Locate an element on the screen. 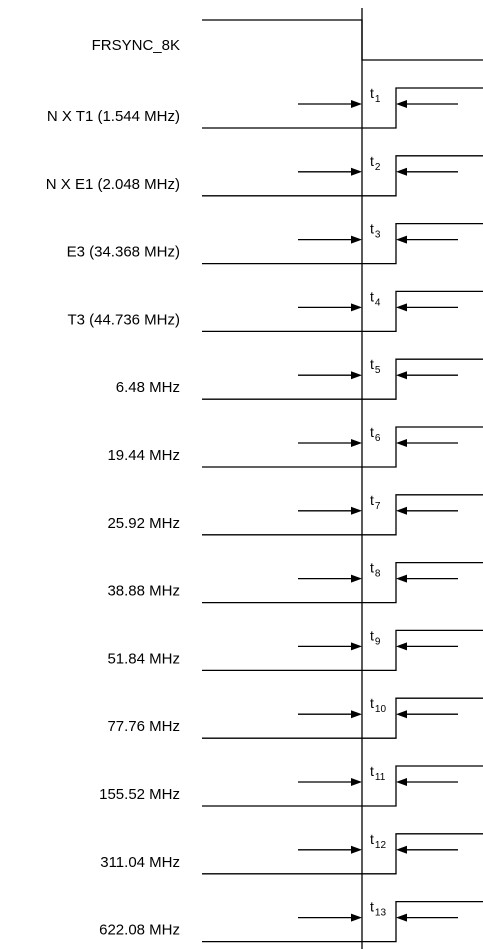  signal-label: 19.44 MHz is located at coordinates (143, 455).